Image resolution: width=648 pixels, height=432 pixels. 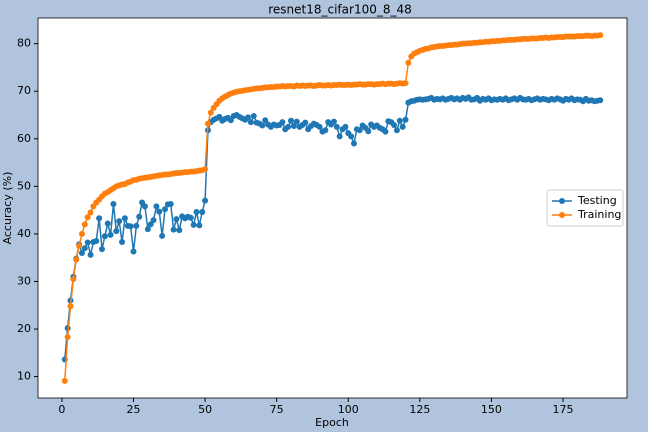 What do you see at coordinates (348, 409) in the screenshot?
I see `x-tick-label: 100` at bounding box center [348, 409].